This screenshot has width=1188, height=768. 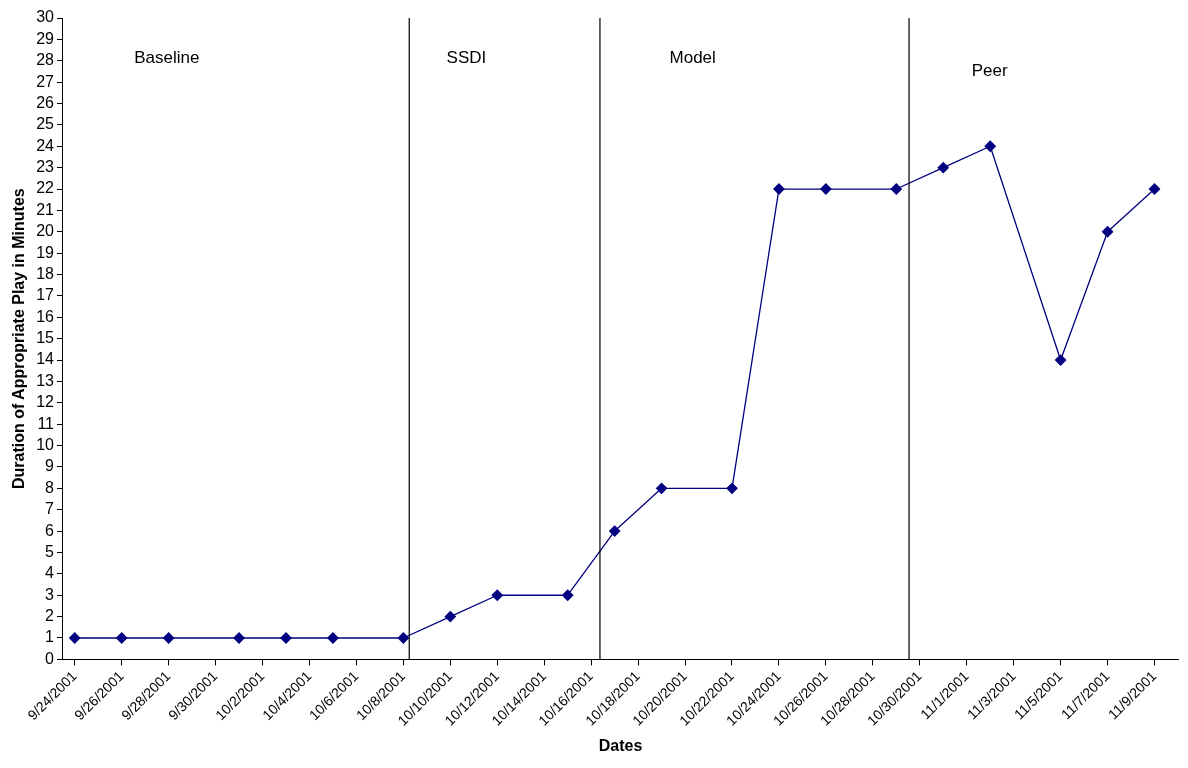 I want to click on y-tick-label: 29, so click(x=45, y=38).